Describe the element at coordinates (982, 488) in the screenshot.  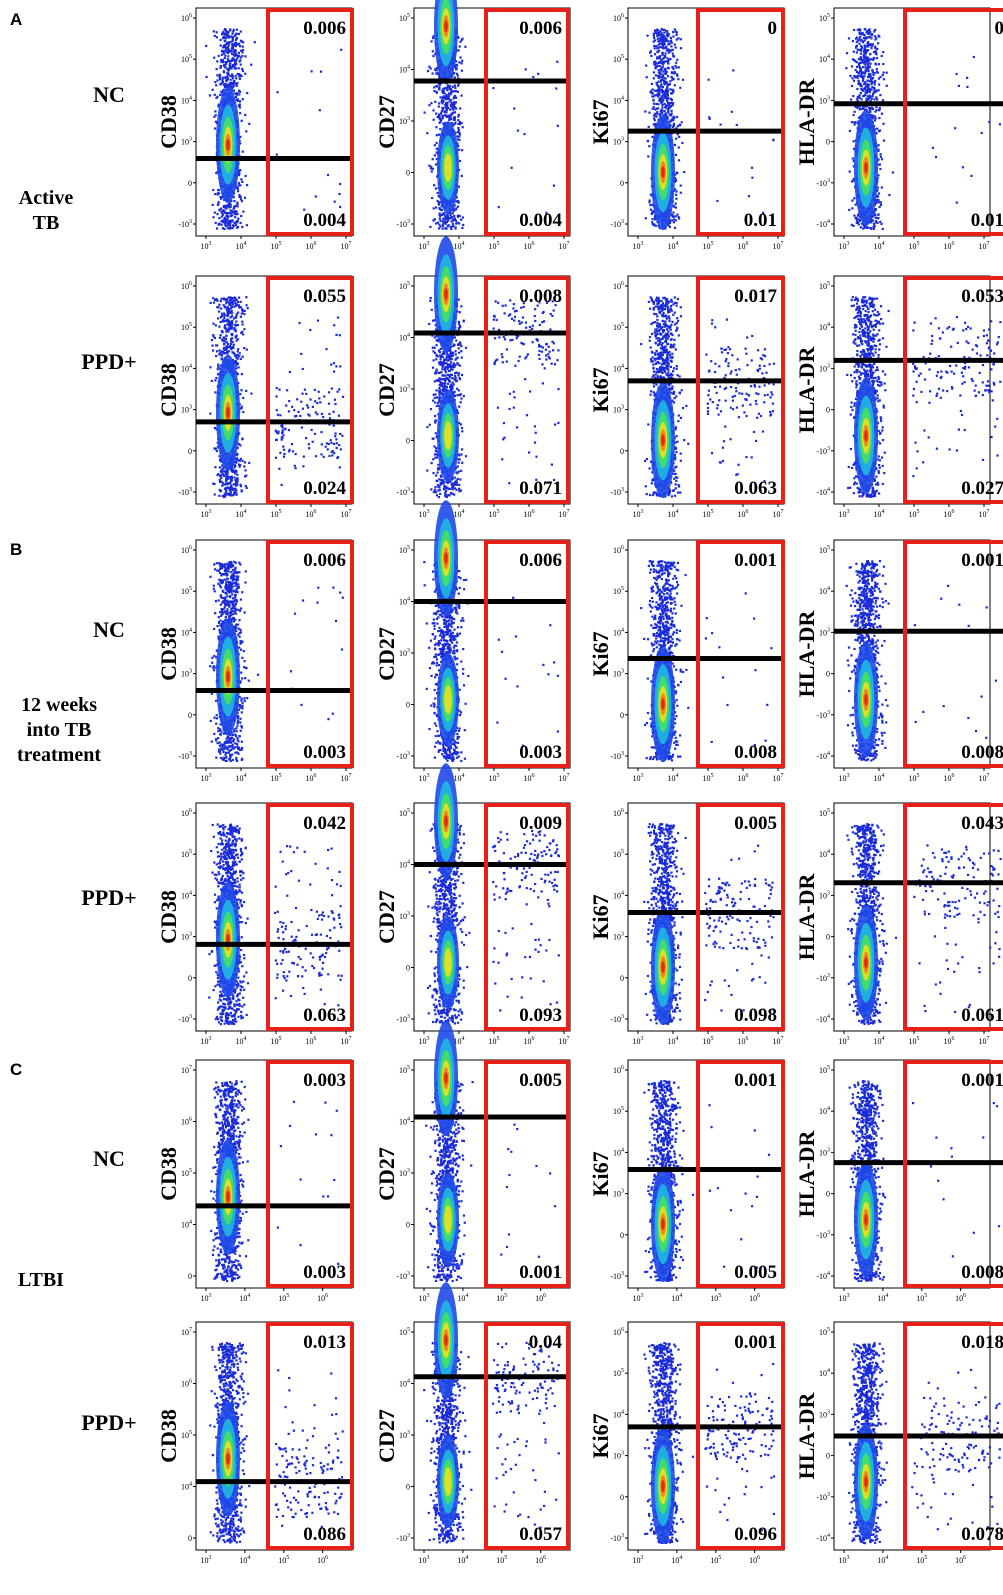
I see `gate-percent-bottom: 0.027` at that location.